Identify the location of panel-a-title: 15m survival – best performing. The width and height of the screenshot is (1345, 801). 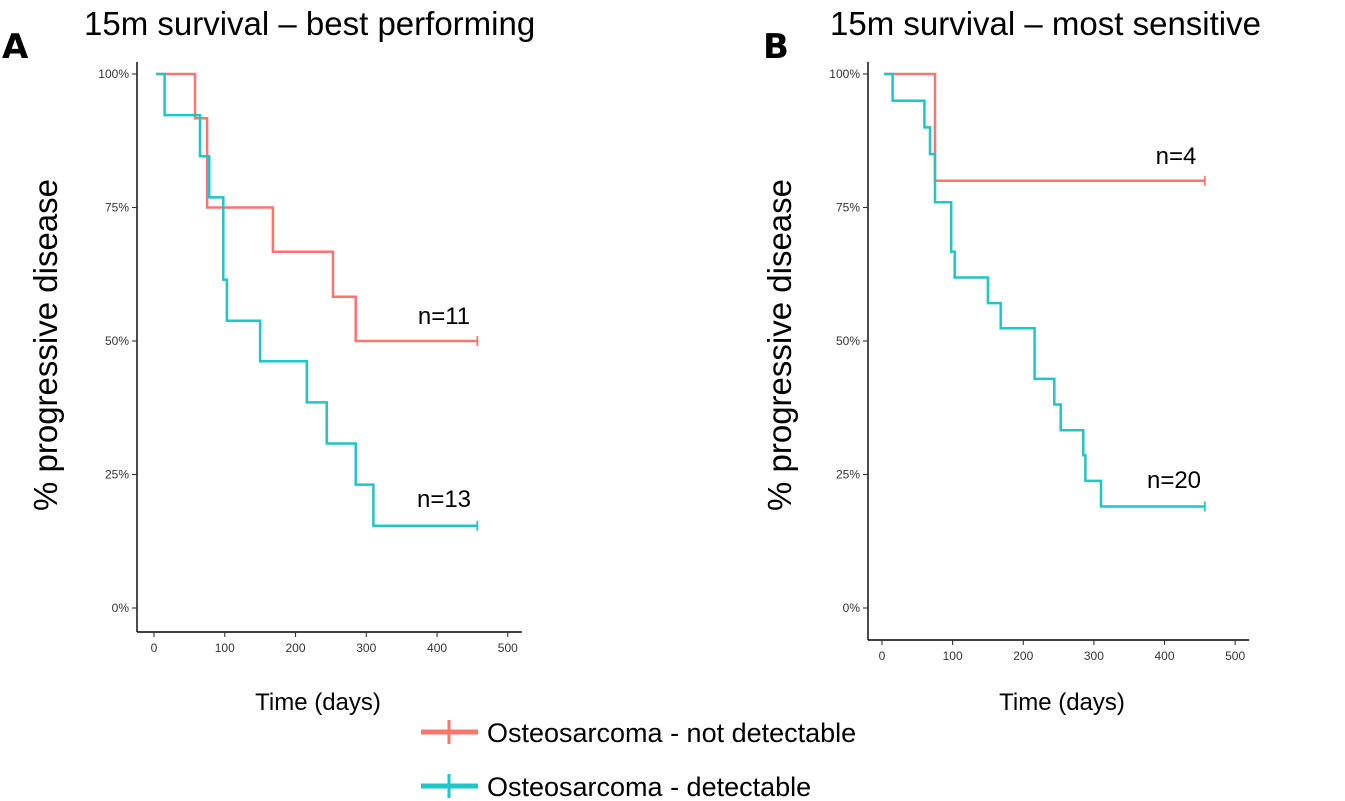
(309, 23).